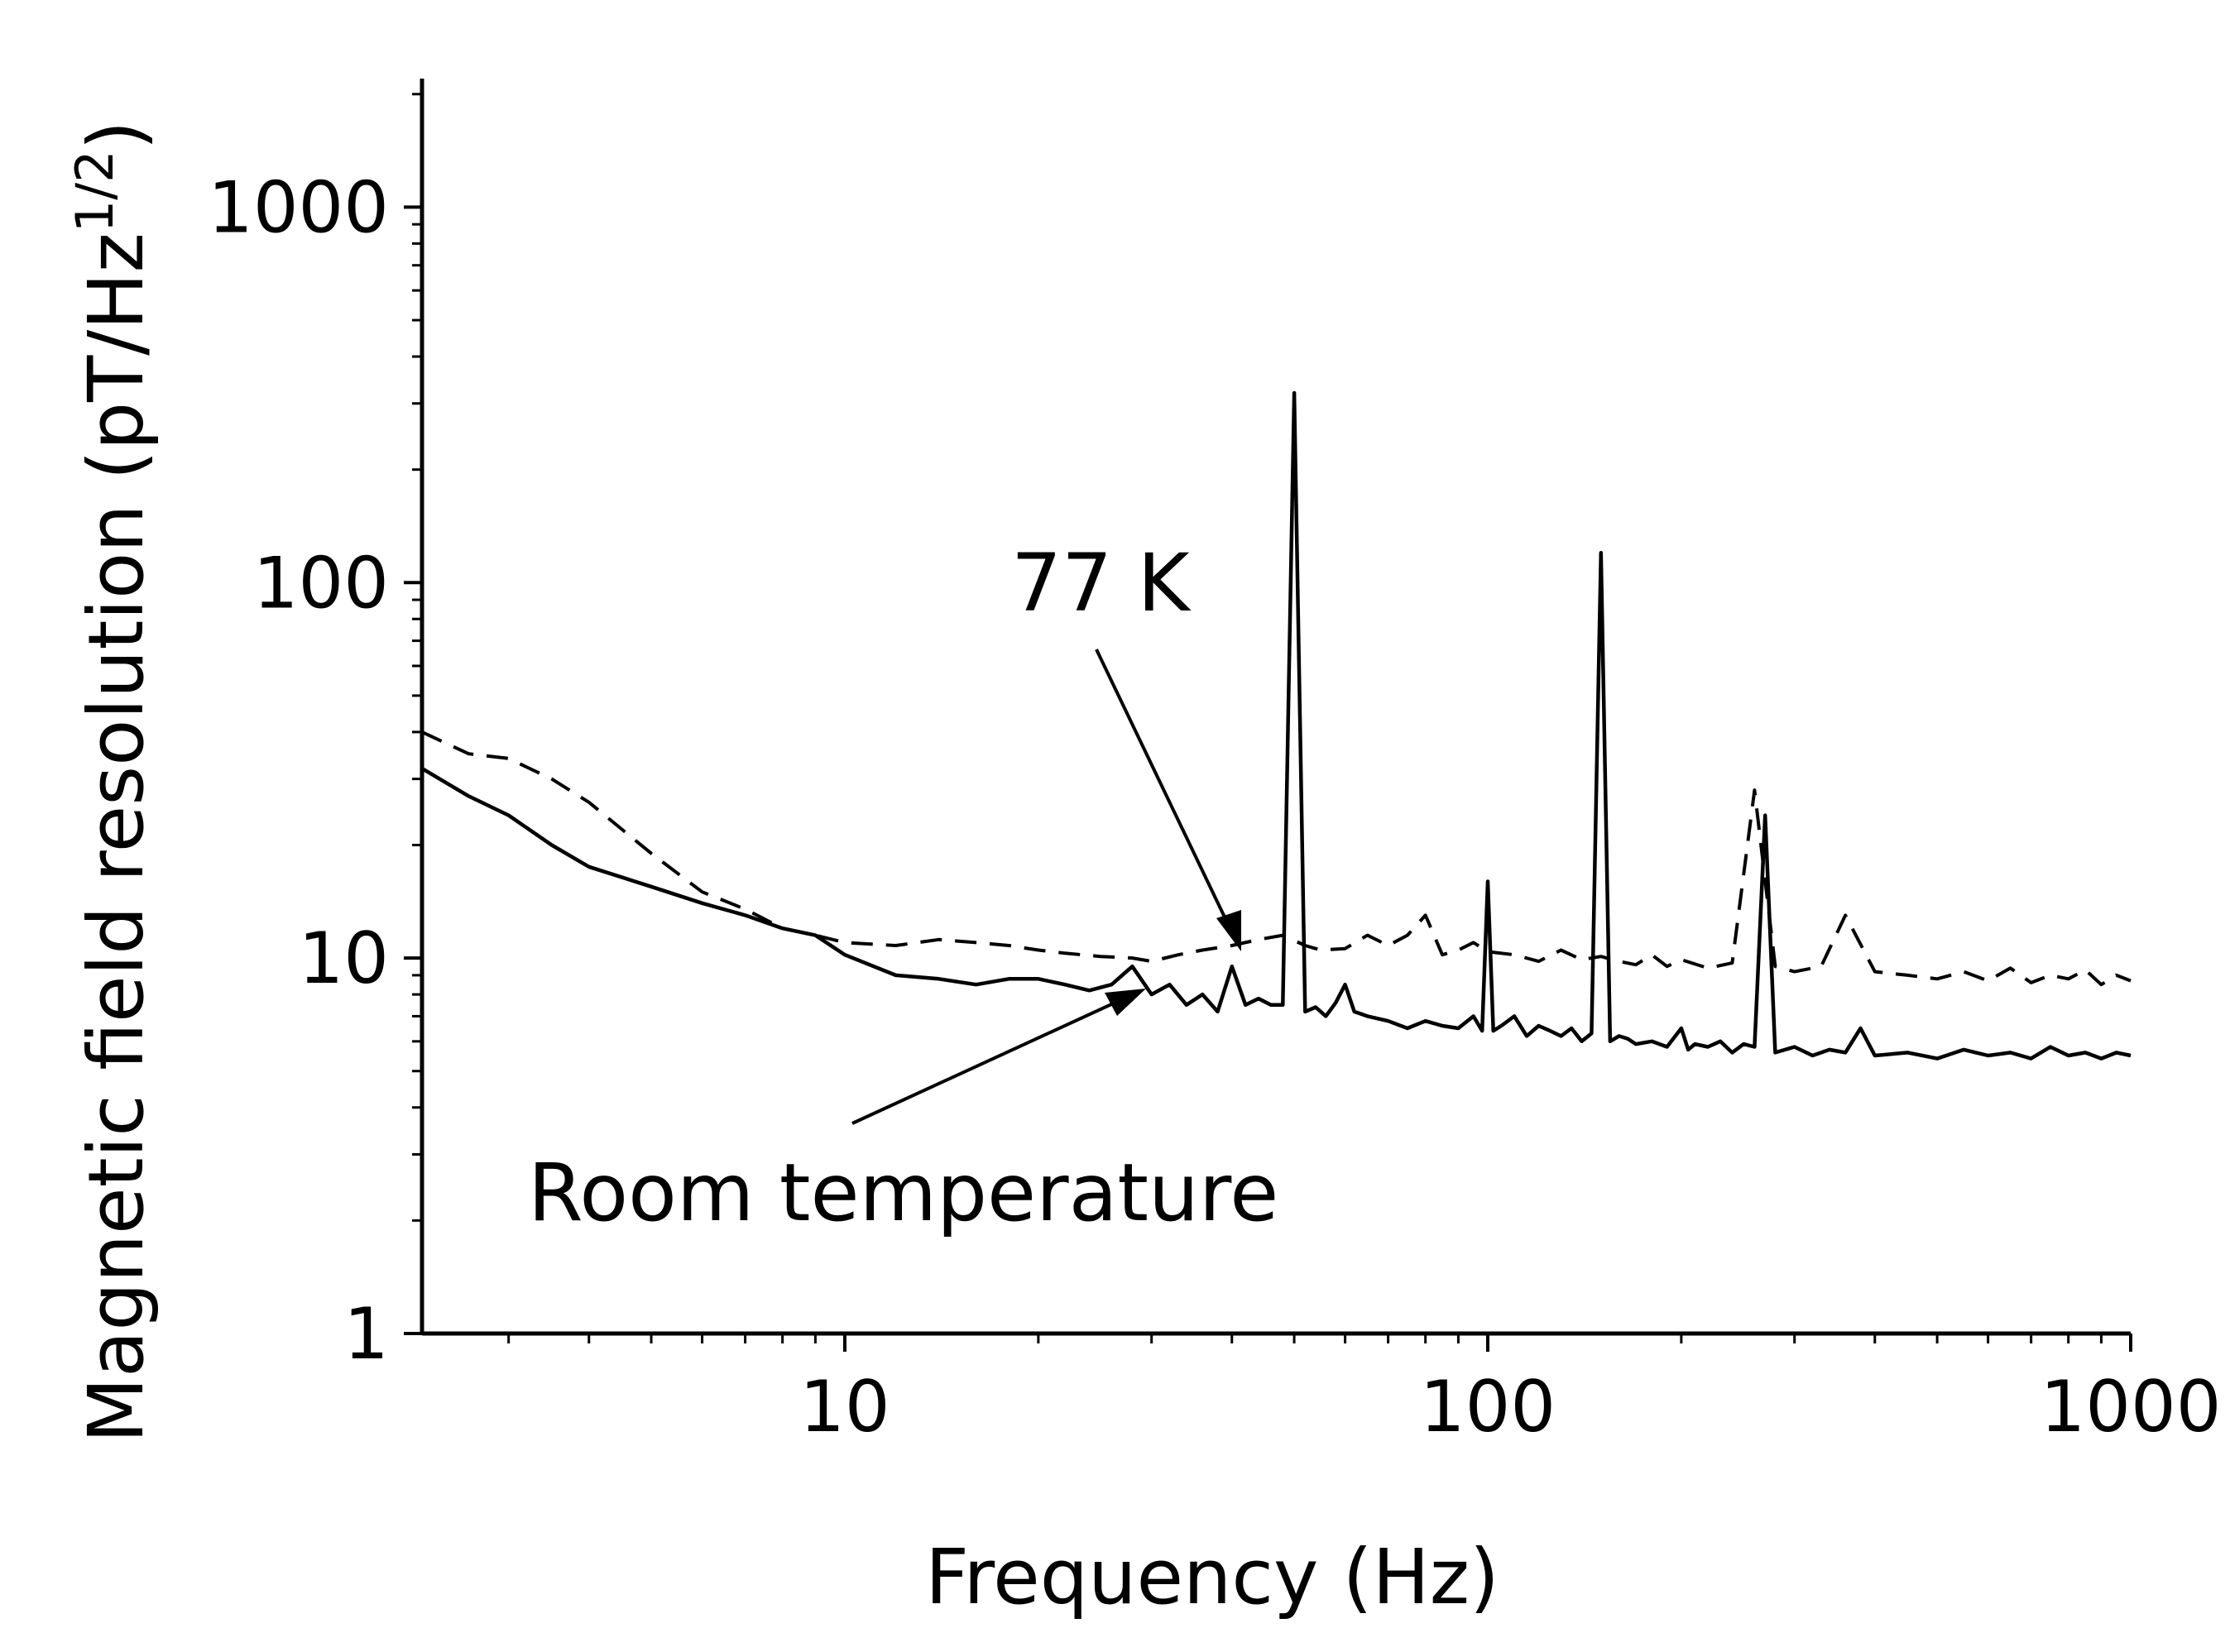 The image size is (2230, 1652). Describe the element at coordinates (95, 191) in the screenshot. I see `y-axis-title-exponent: 1/2` at that location.